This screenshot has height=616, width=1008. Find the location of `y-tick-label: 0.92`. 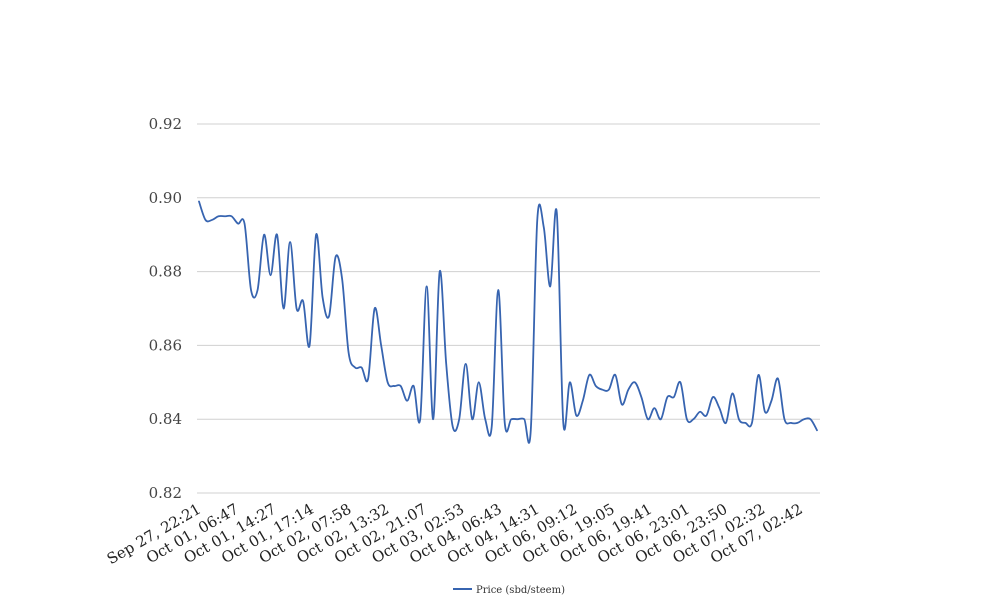

y-tick-label: 0.92 is located at coordinates (165, 124).